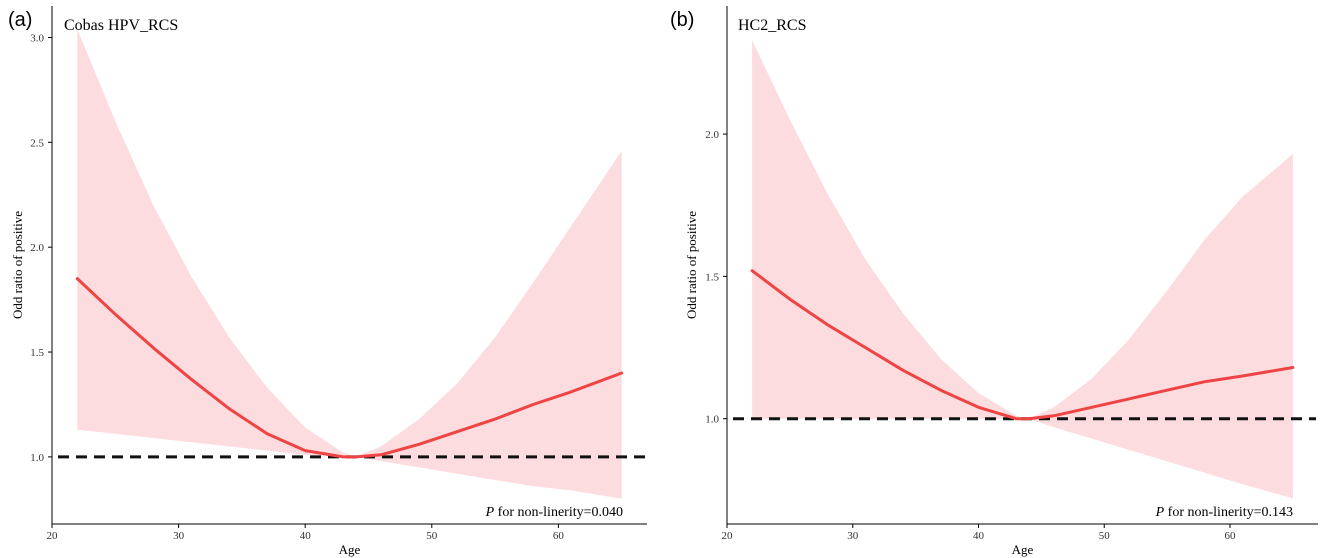  What do you see at coordinates (558, 512) in the screenshot?
I see `p-value-text: for non-linerity=0.040` at bounding box center [558, 512].